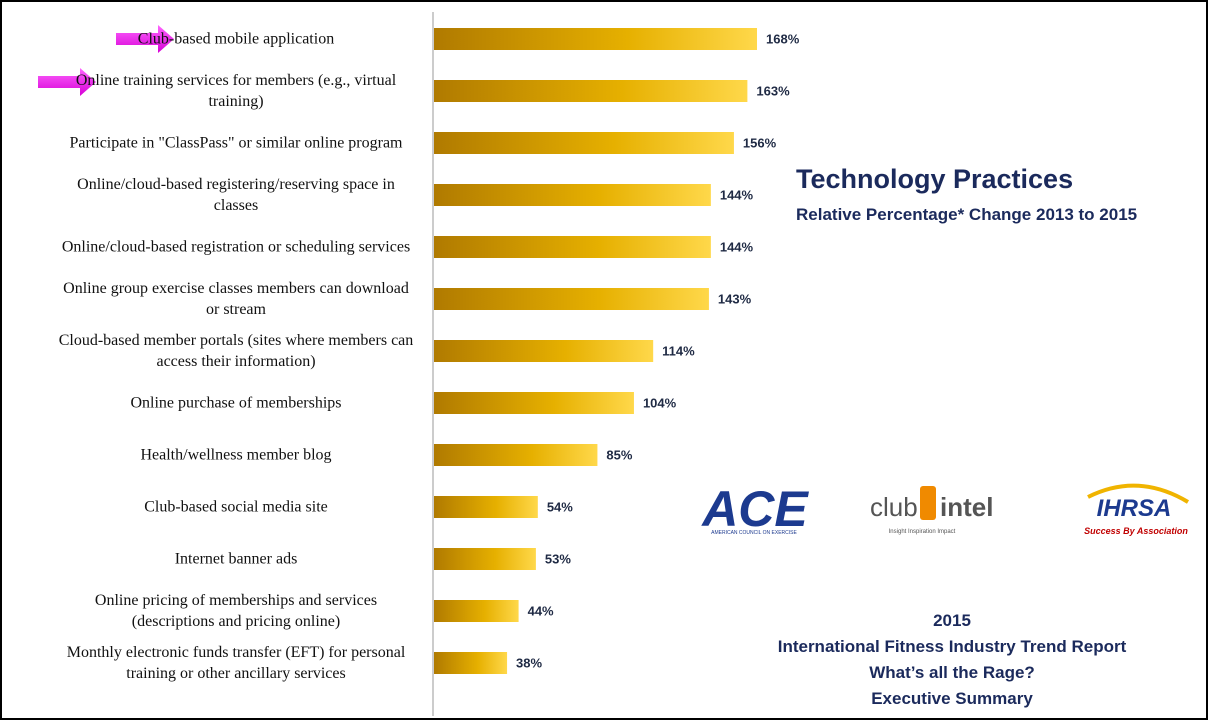  What do you see at coordinates (236, 39) in the screenshot?
I see `category-label: Club-based mobile application` at bounding box center [236, 39].